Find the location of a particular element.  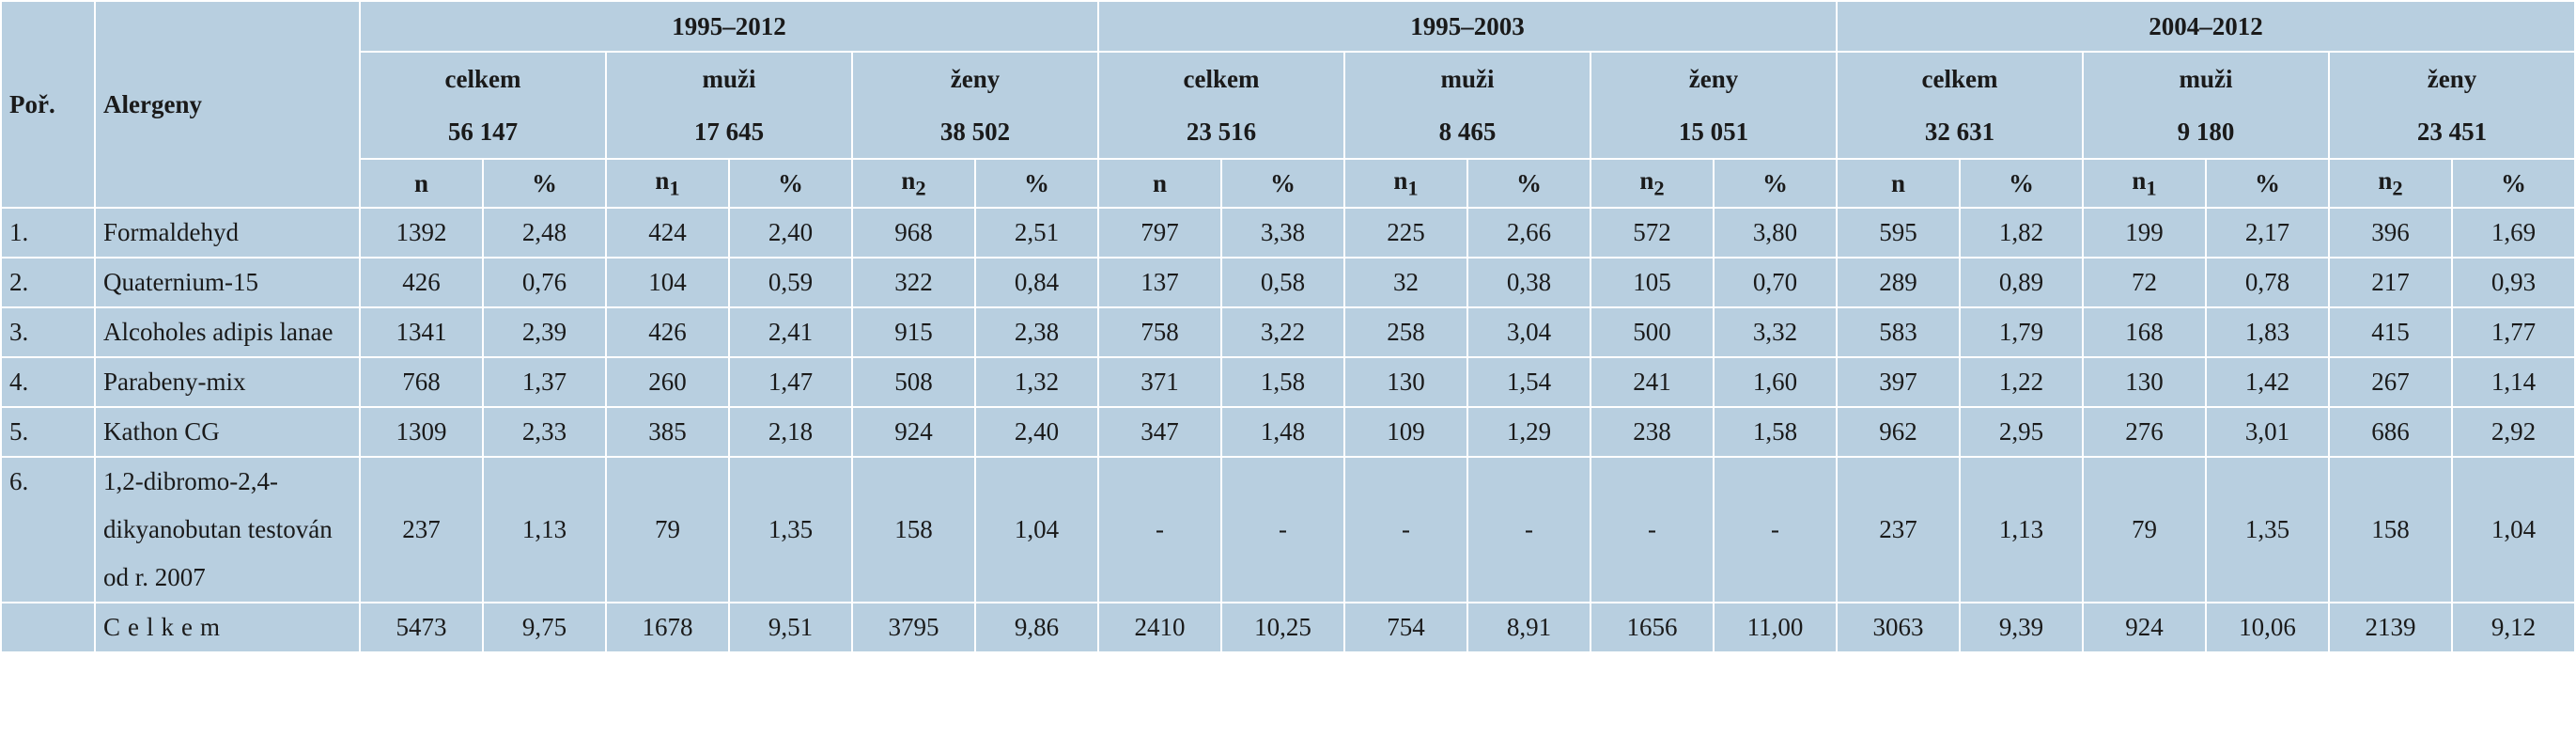

data-cell: 2,39 is located at coordinates (545, 332).